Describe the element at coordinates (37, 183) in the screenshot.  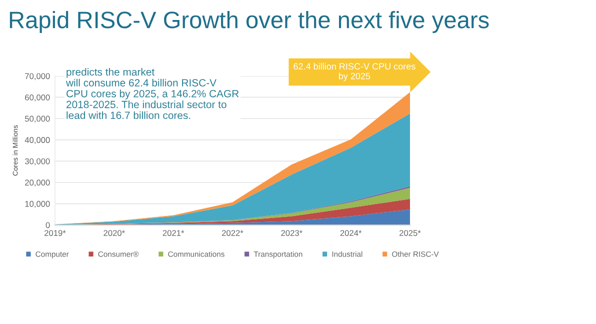
I see `y-tick-label: 20,000` at that location.